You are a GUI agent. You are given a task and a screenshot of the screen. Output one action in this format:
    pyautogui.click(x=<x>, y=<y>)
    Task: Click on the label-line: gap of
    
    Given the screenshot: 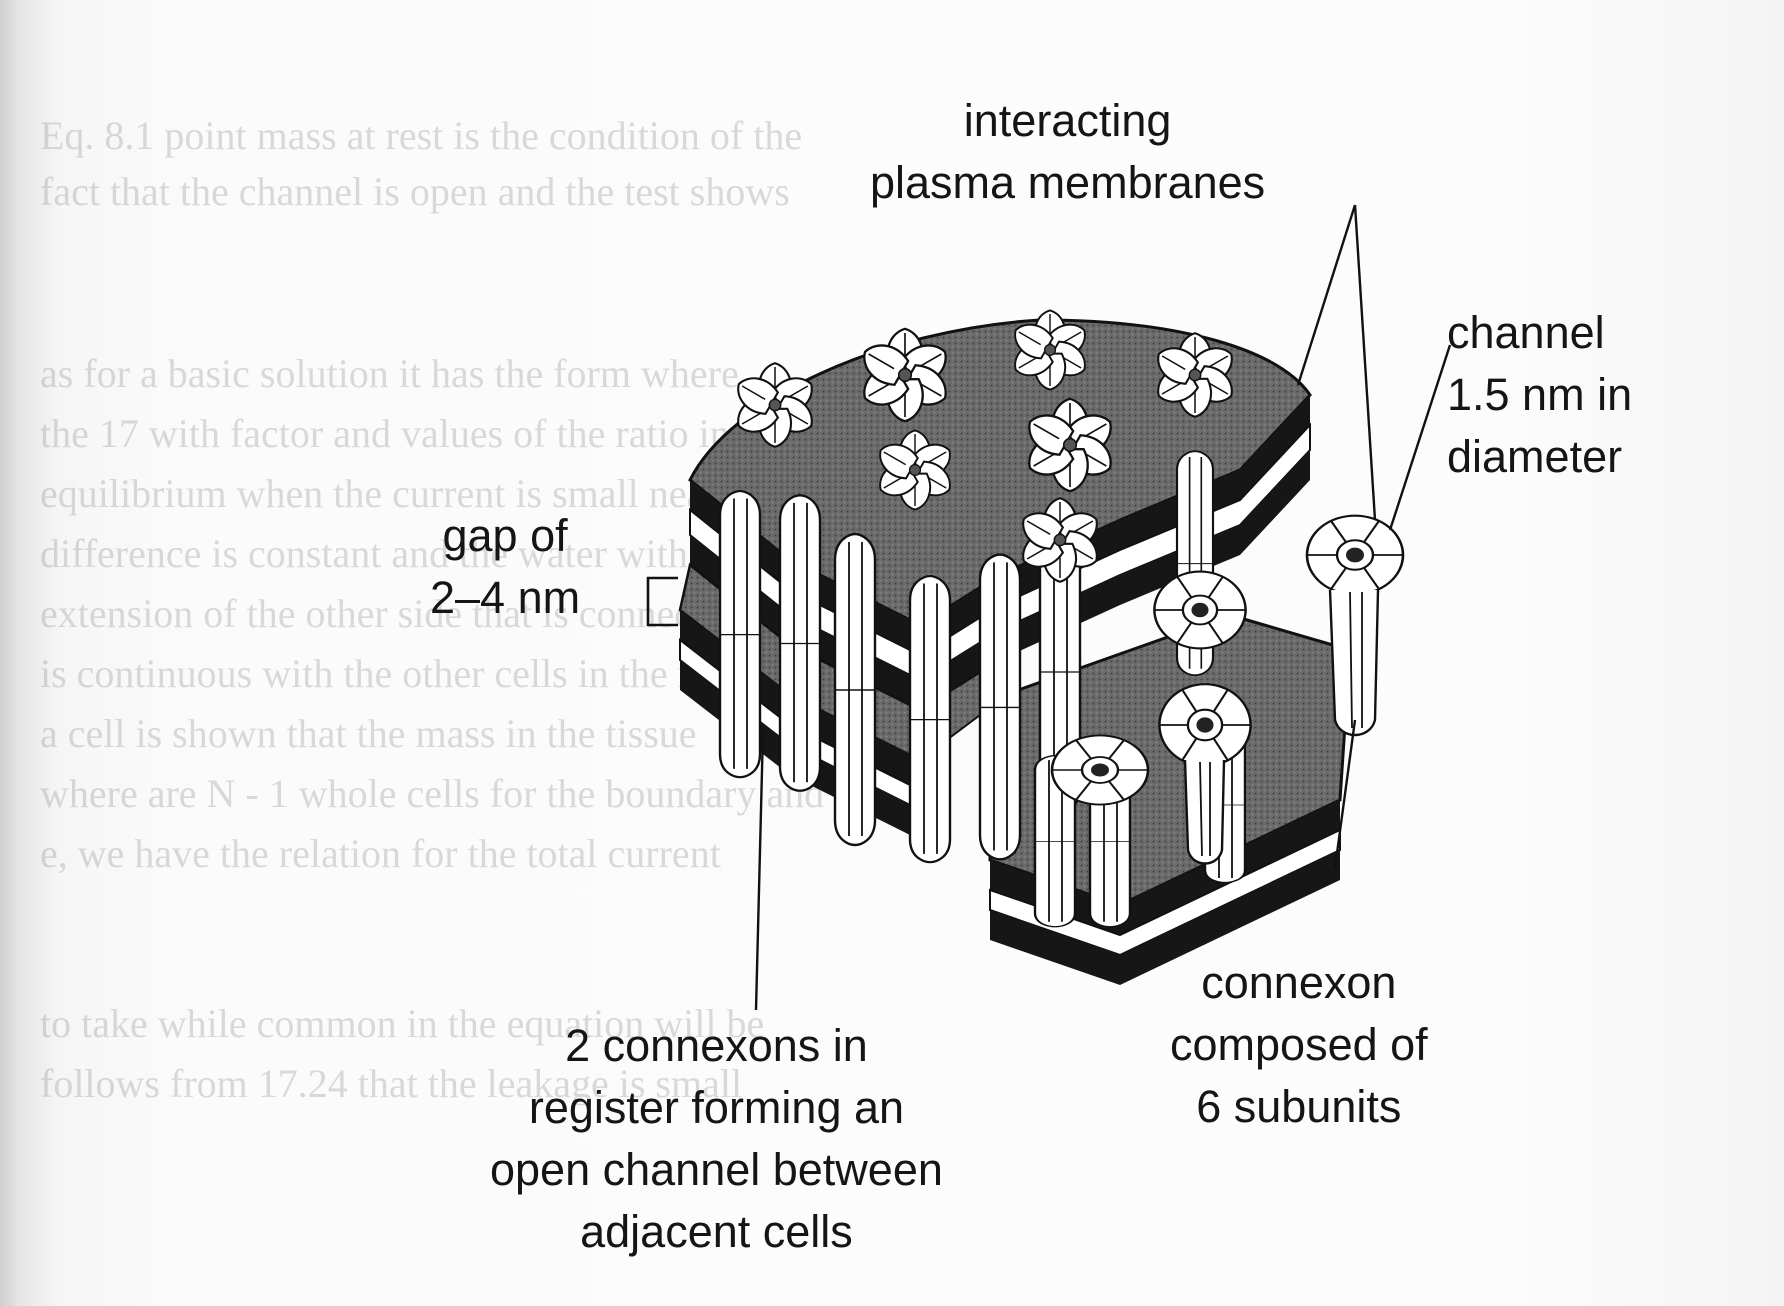 What is the action you would take?
    pyautogui.click(x=505, y=536)
    